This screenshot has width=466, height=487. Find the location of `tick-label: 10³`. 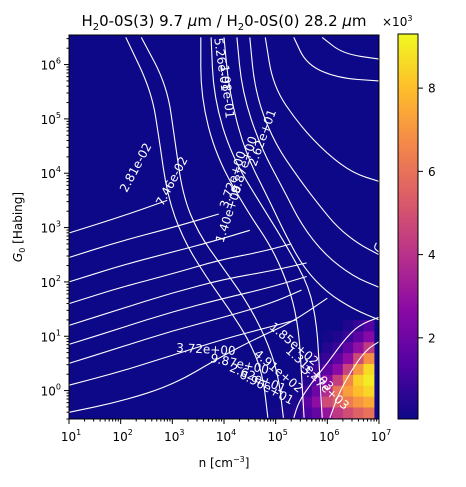

tick-label: 10³ is located at coordinates (174, 436).